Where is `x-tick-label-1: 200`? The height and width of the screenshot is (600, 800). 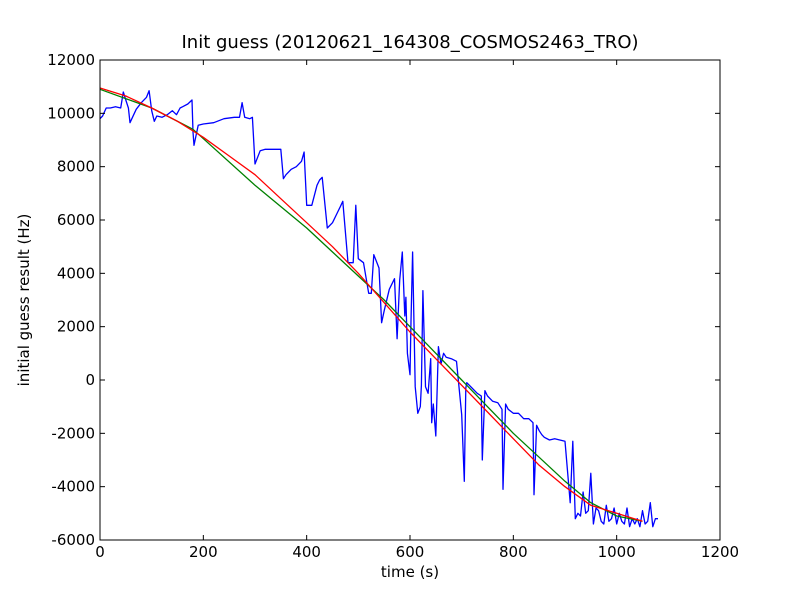 x-tick-label-1: 200 is located at coordinates (203, 552).